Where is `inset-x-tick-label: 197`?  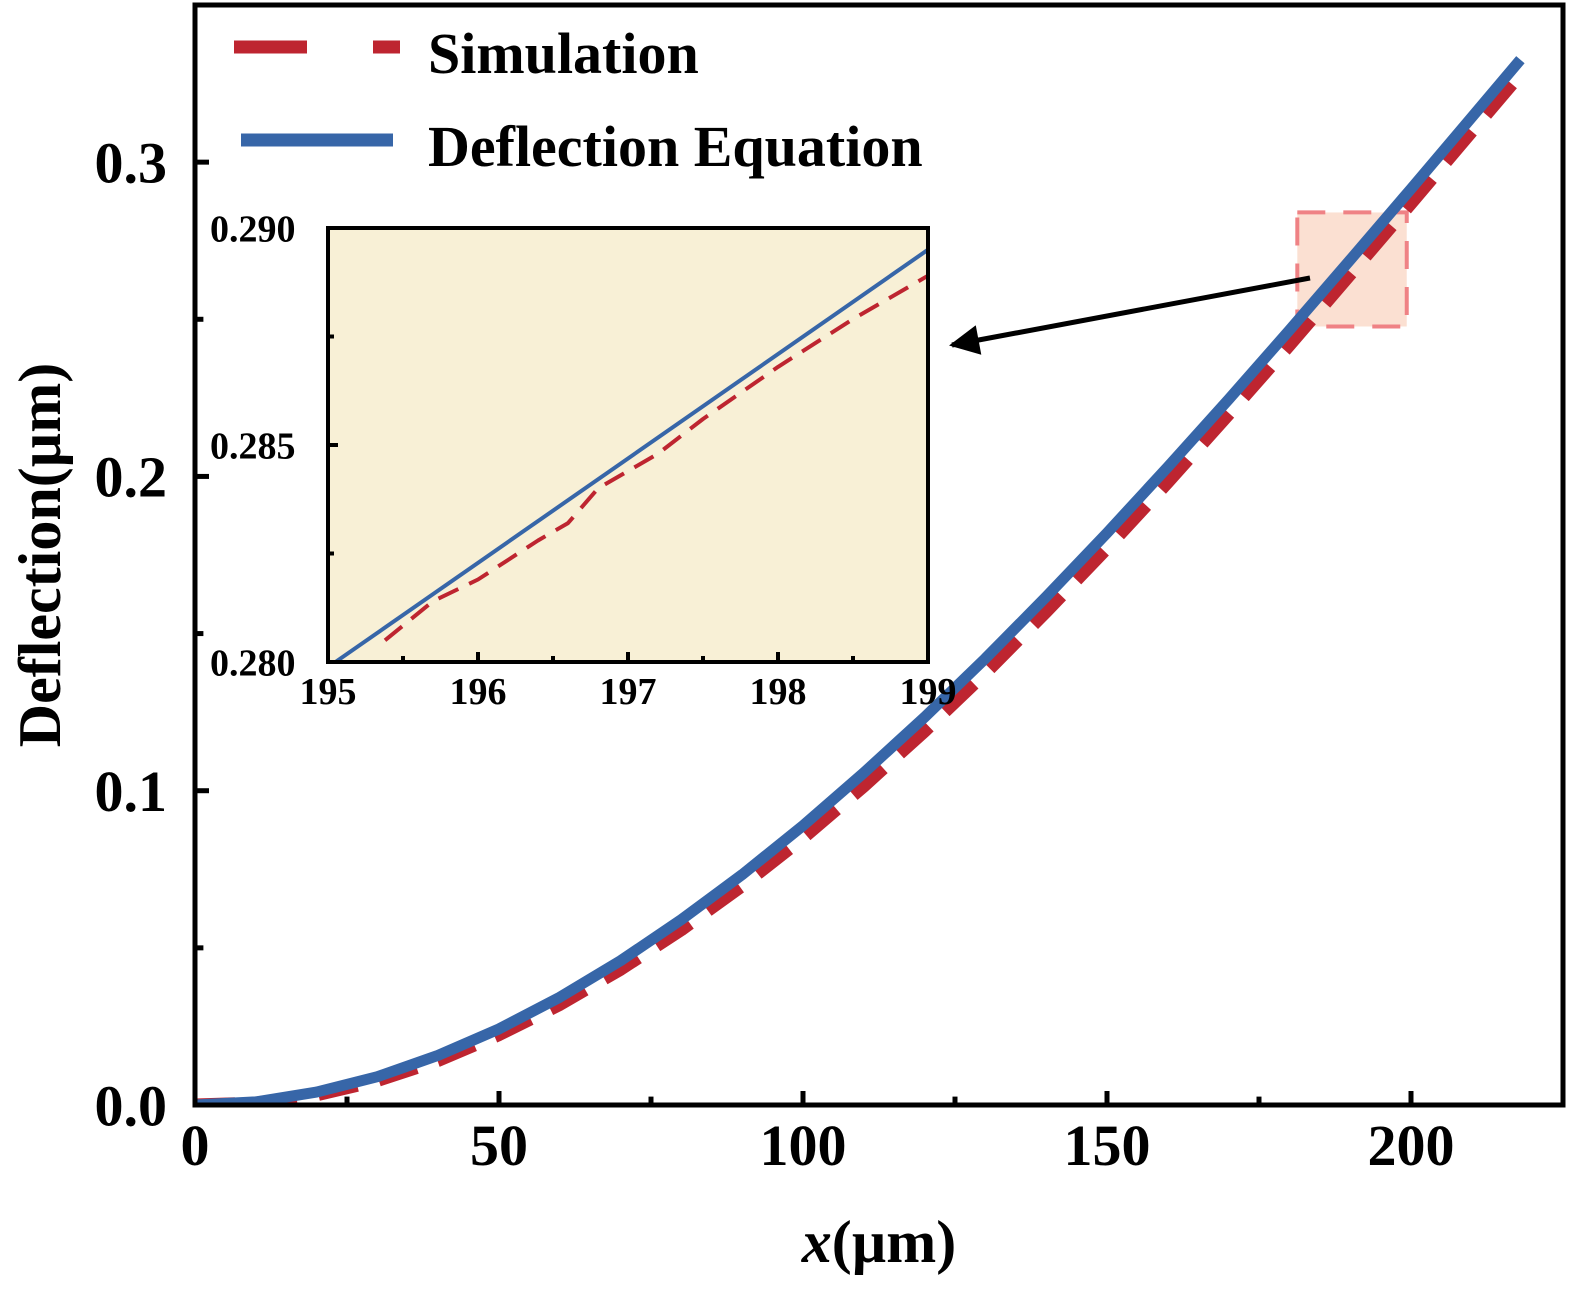
inset-x-tick-label: 197 is located at coordinates (628, 692).